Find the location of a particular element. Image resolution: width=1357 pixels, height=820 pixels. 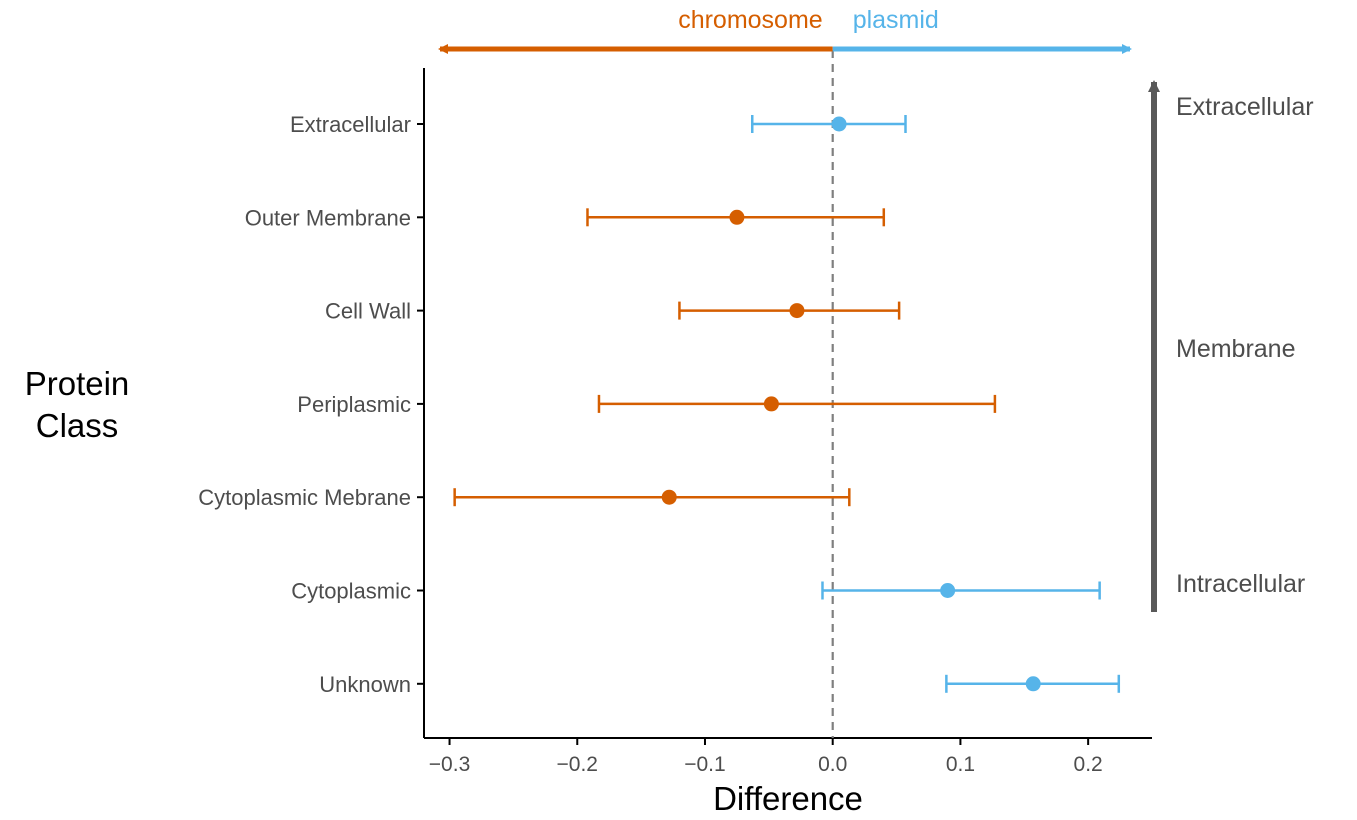

y-tick-label: Unknown is located at coordinates (365, 684).